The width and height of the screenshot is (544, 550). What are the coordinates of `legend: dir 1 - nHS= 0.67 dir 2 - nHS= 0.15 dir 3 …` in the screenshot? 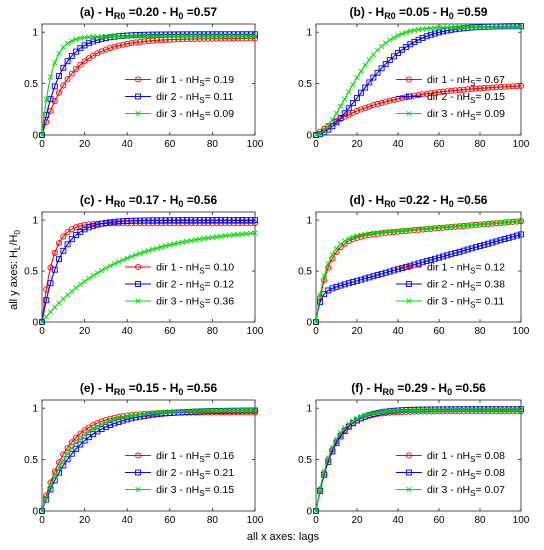 It's located at (450, 98).